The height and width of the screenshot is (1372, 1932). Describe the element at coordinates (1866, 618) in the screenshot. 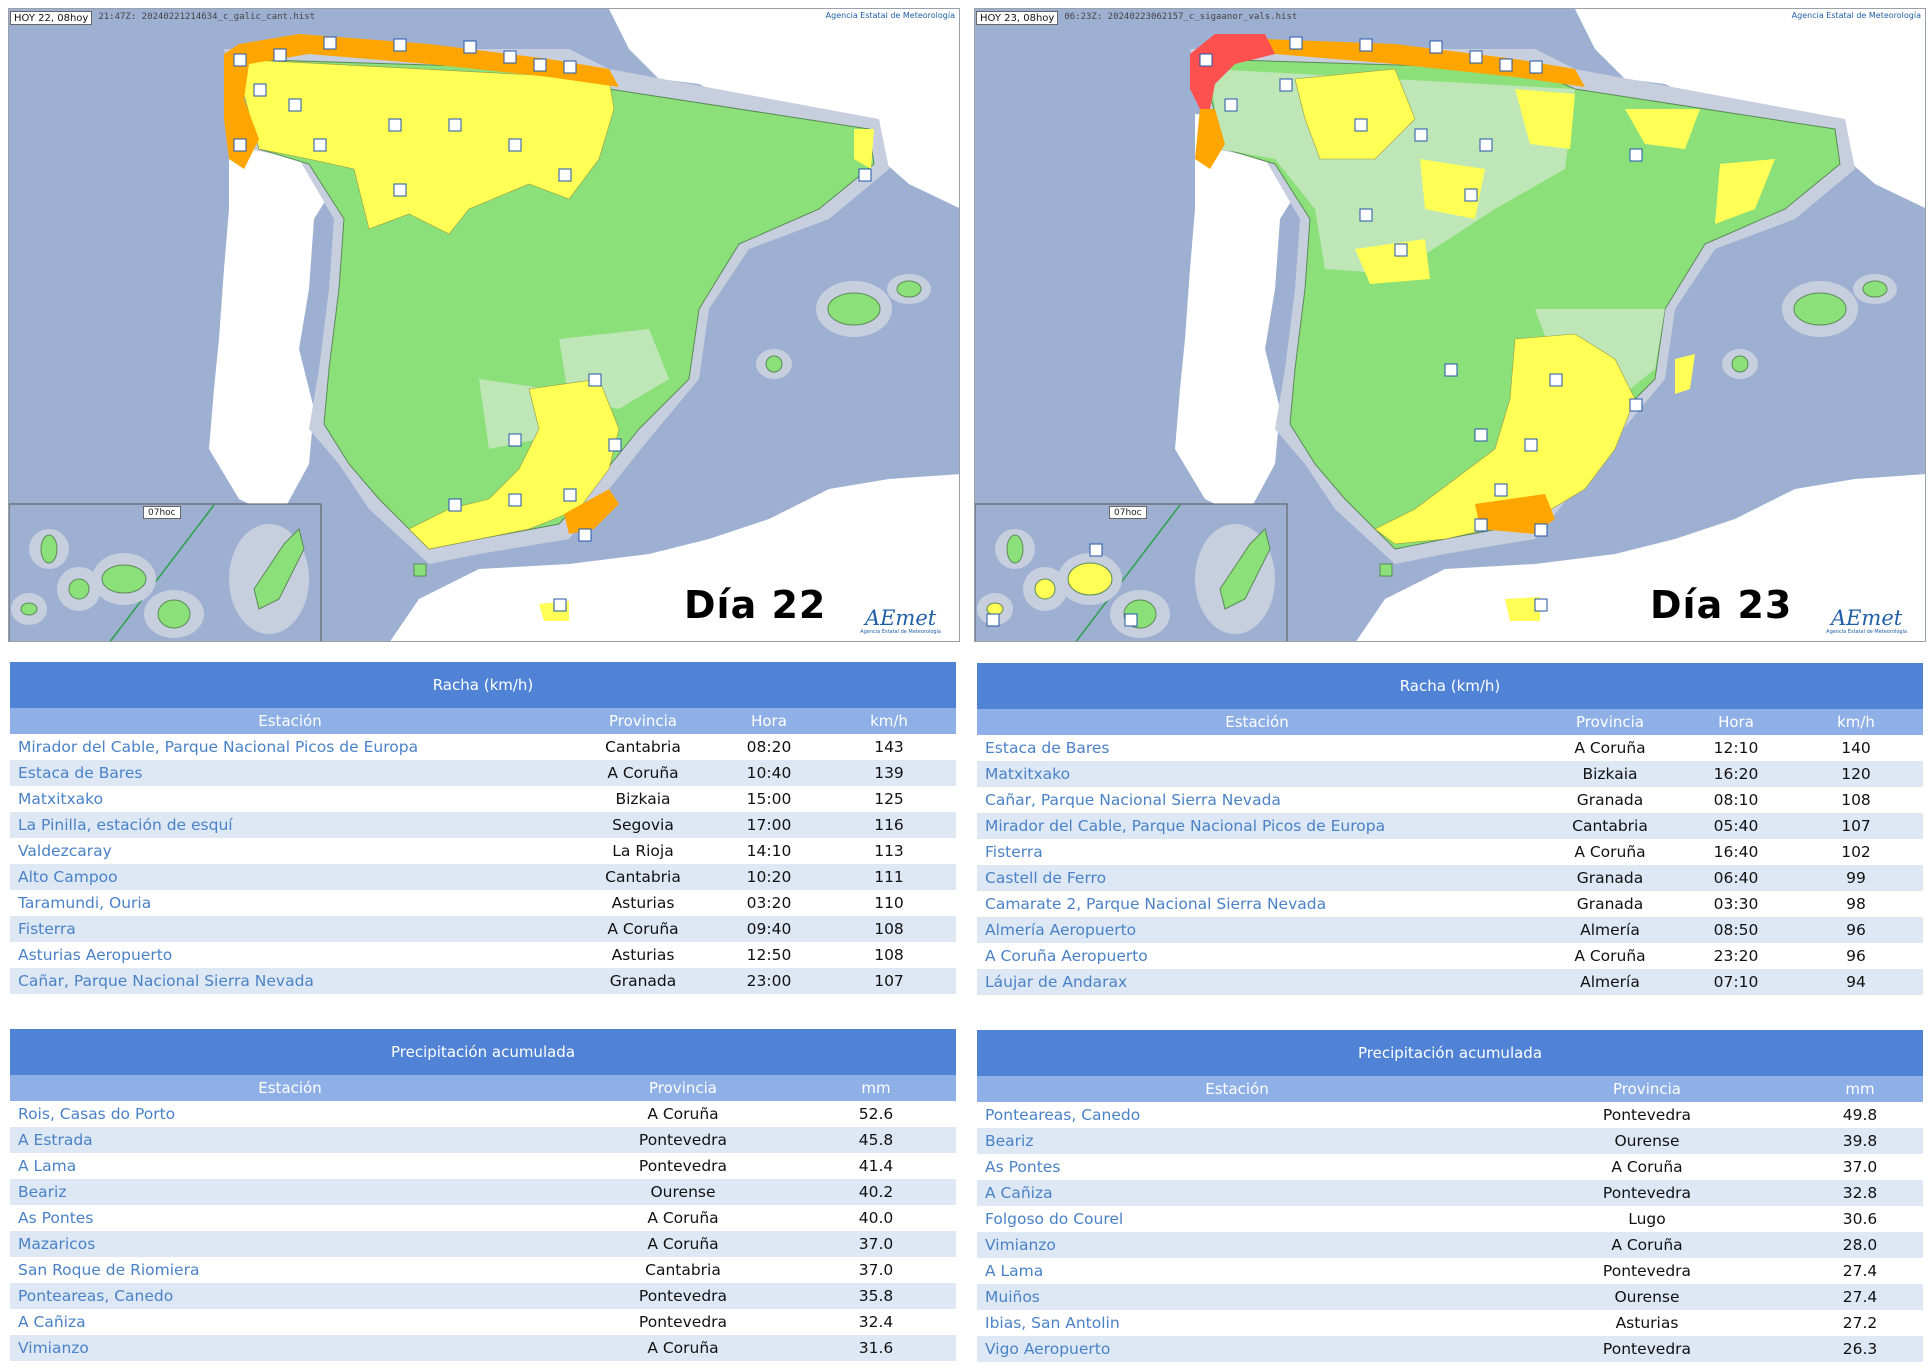

I see `aemet-logo-text: AEmet` at that location.